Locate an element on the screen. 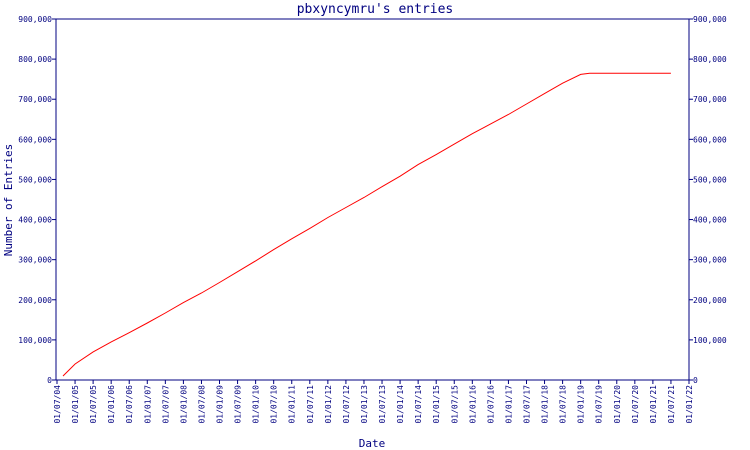 The width and height of the screenshot is (750, 450). x-tick-label: 01/07/13 is located at coordinates (382, 404).